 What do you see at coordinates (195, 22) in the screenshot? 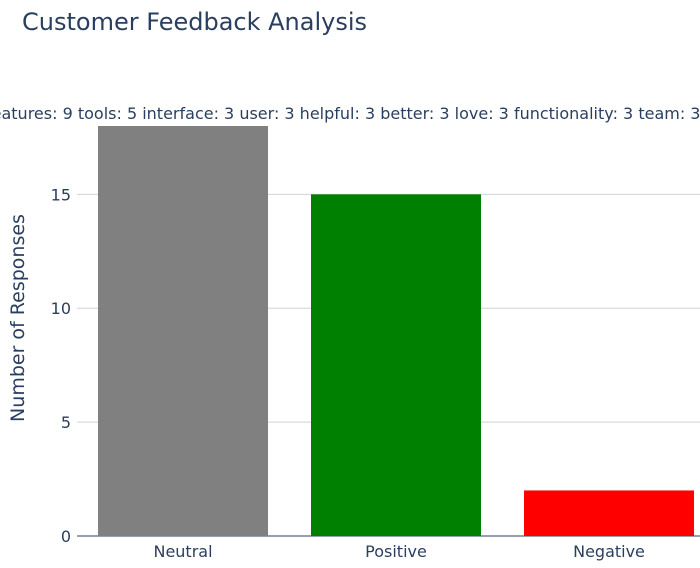
I see `chart-title: Customer Feedback Analysis` at bounding box center [195, 22].